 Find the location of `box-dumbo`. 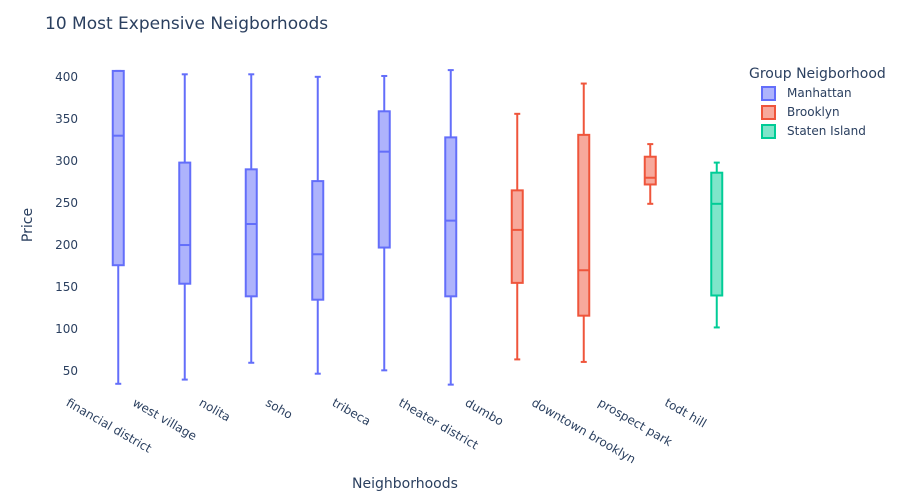

box-dumbo is located at coordinates (517, 236).